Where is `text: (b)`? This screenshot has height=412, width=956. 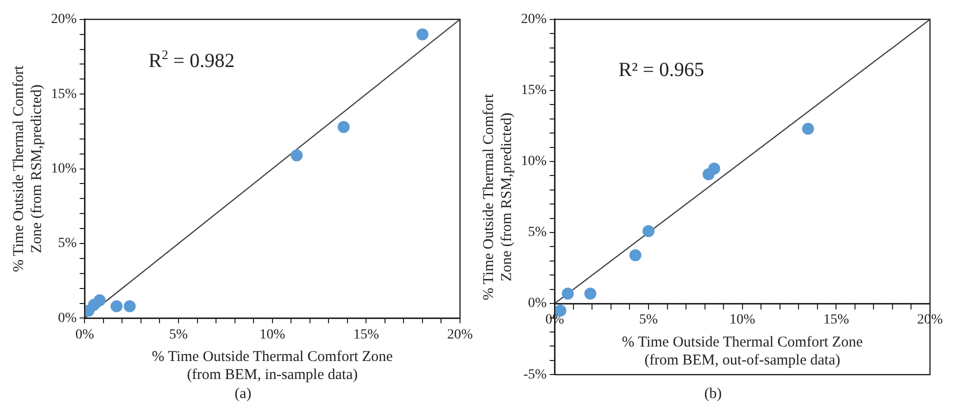
text: (b) is located at coordinates (713, 394).